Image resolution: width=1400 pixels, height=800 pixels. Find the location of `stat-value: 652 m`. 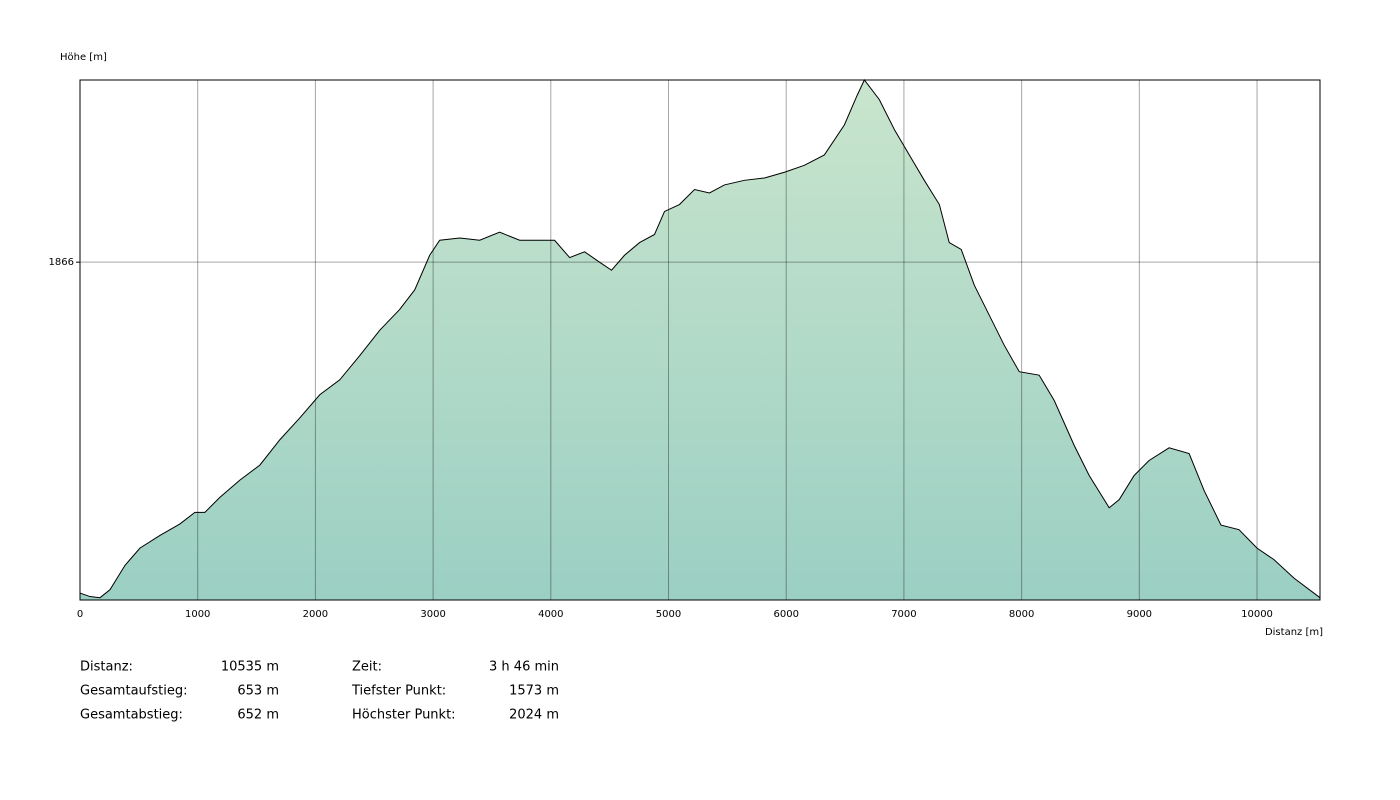

stat-value: 652 m is located at coordinates (258, 715).